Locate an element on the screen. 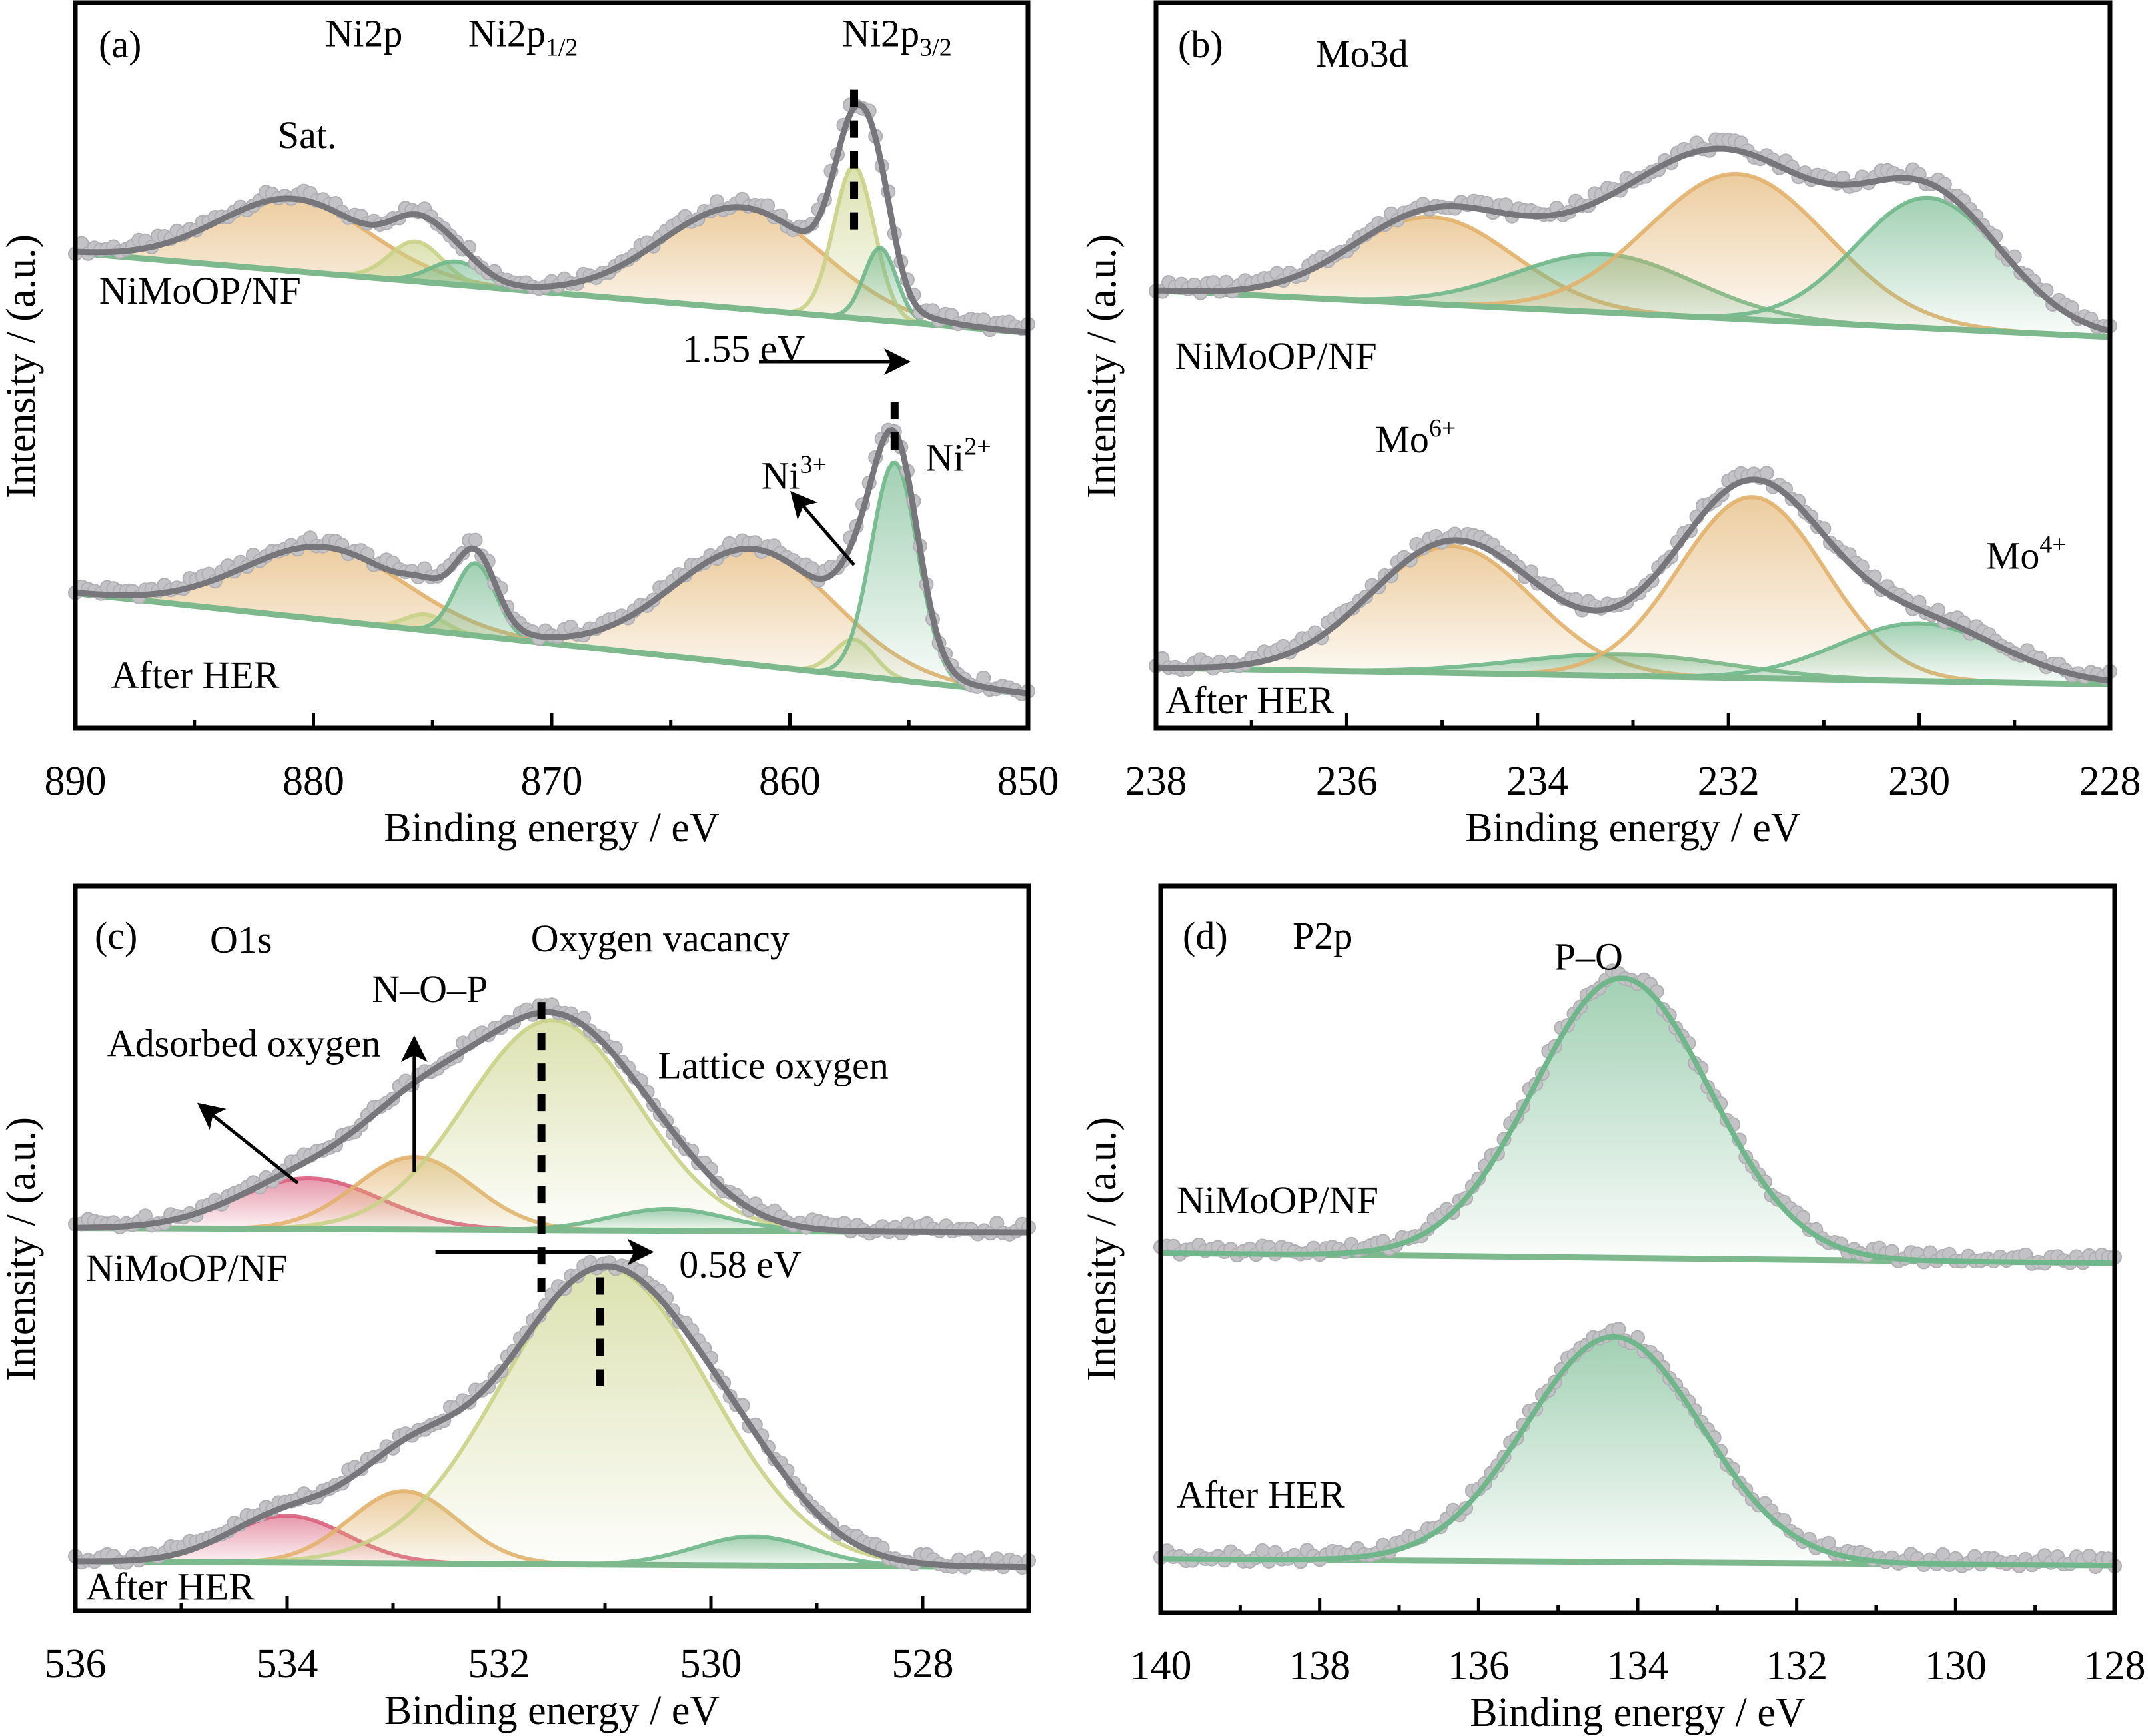 The height and width of the screenshot is (1736, 2148). annotation-text: Oxygen vacancy is located at coordinates (660, 938).